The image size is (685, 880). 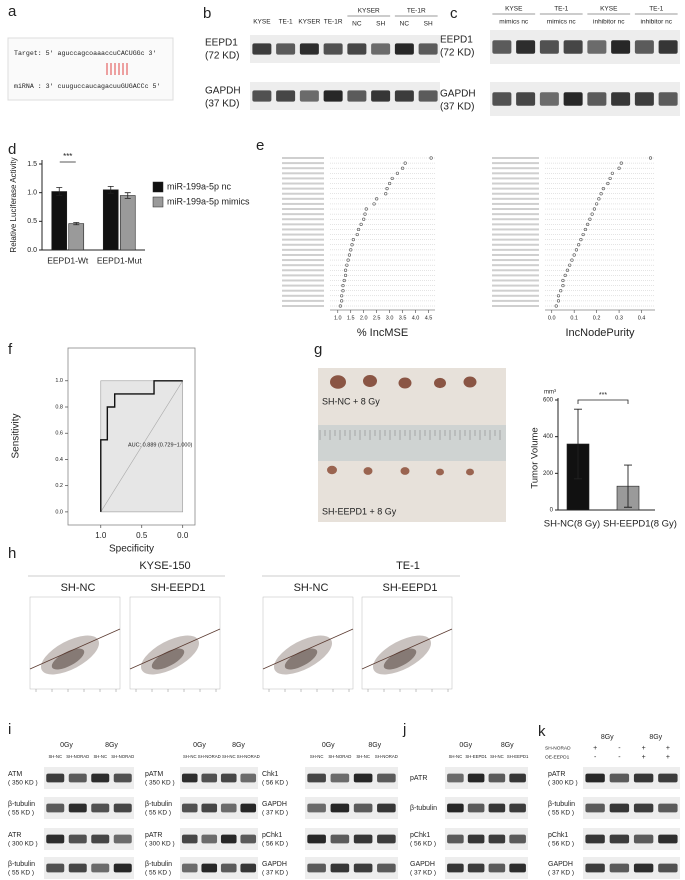 What do you see at coordinates (412, 443) in the screenshot?
I see `photo-ruler` at bounding box center [412, 443].